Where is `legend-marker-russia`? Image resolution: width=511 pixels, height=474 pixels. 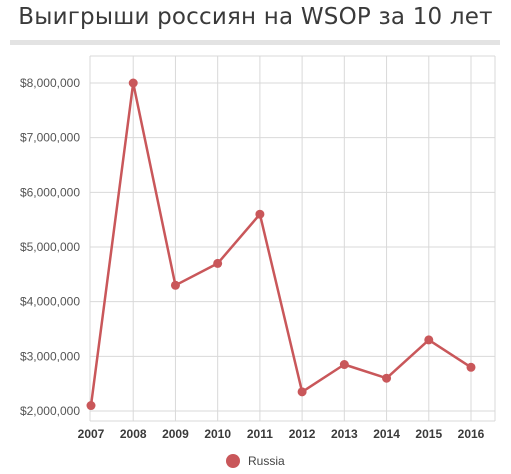
legend-marker-russia is located at coordinates (233, 461).